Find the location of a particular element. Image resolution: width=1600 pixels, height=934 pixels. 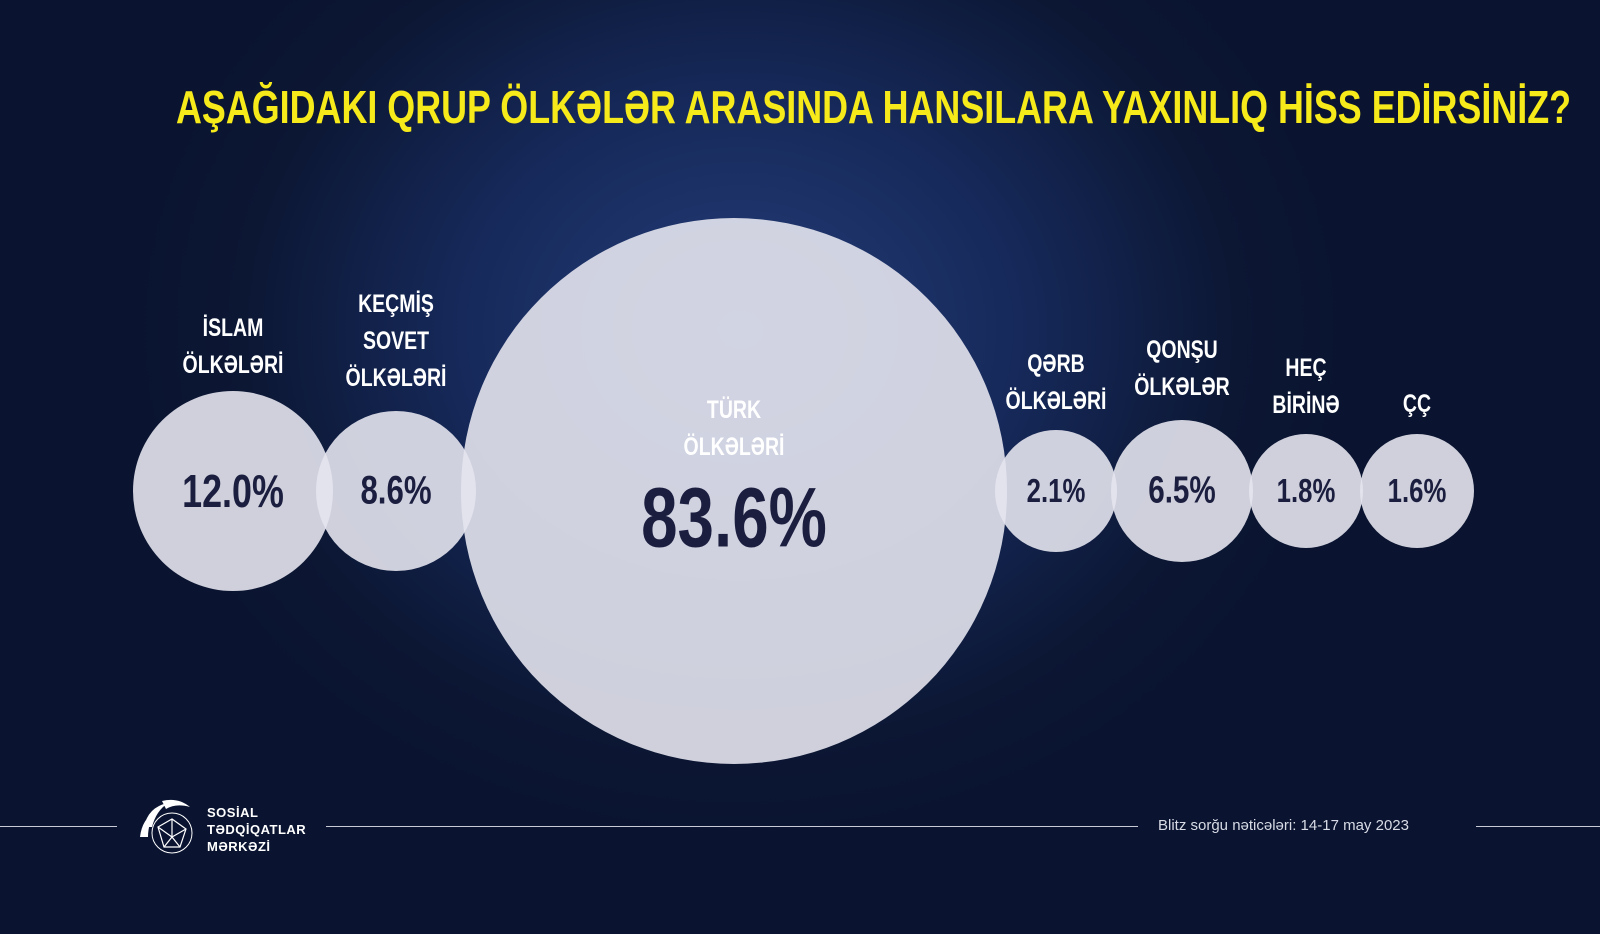

logo-line-3: MƏRKƏZİ is located at coordinates (239, 846).